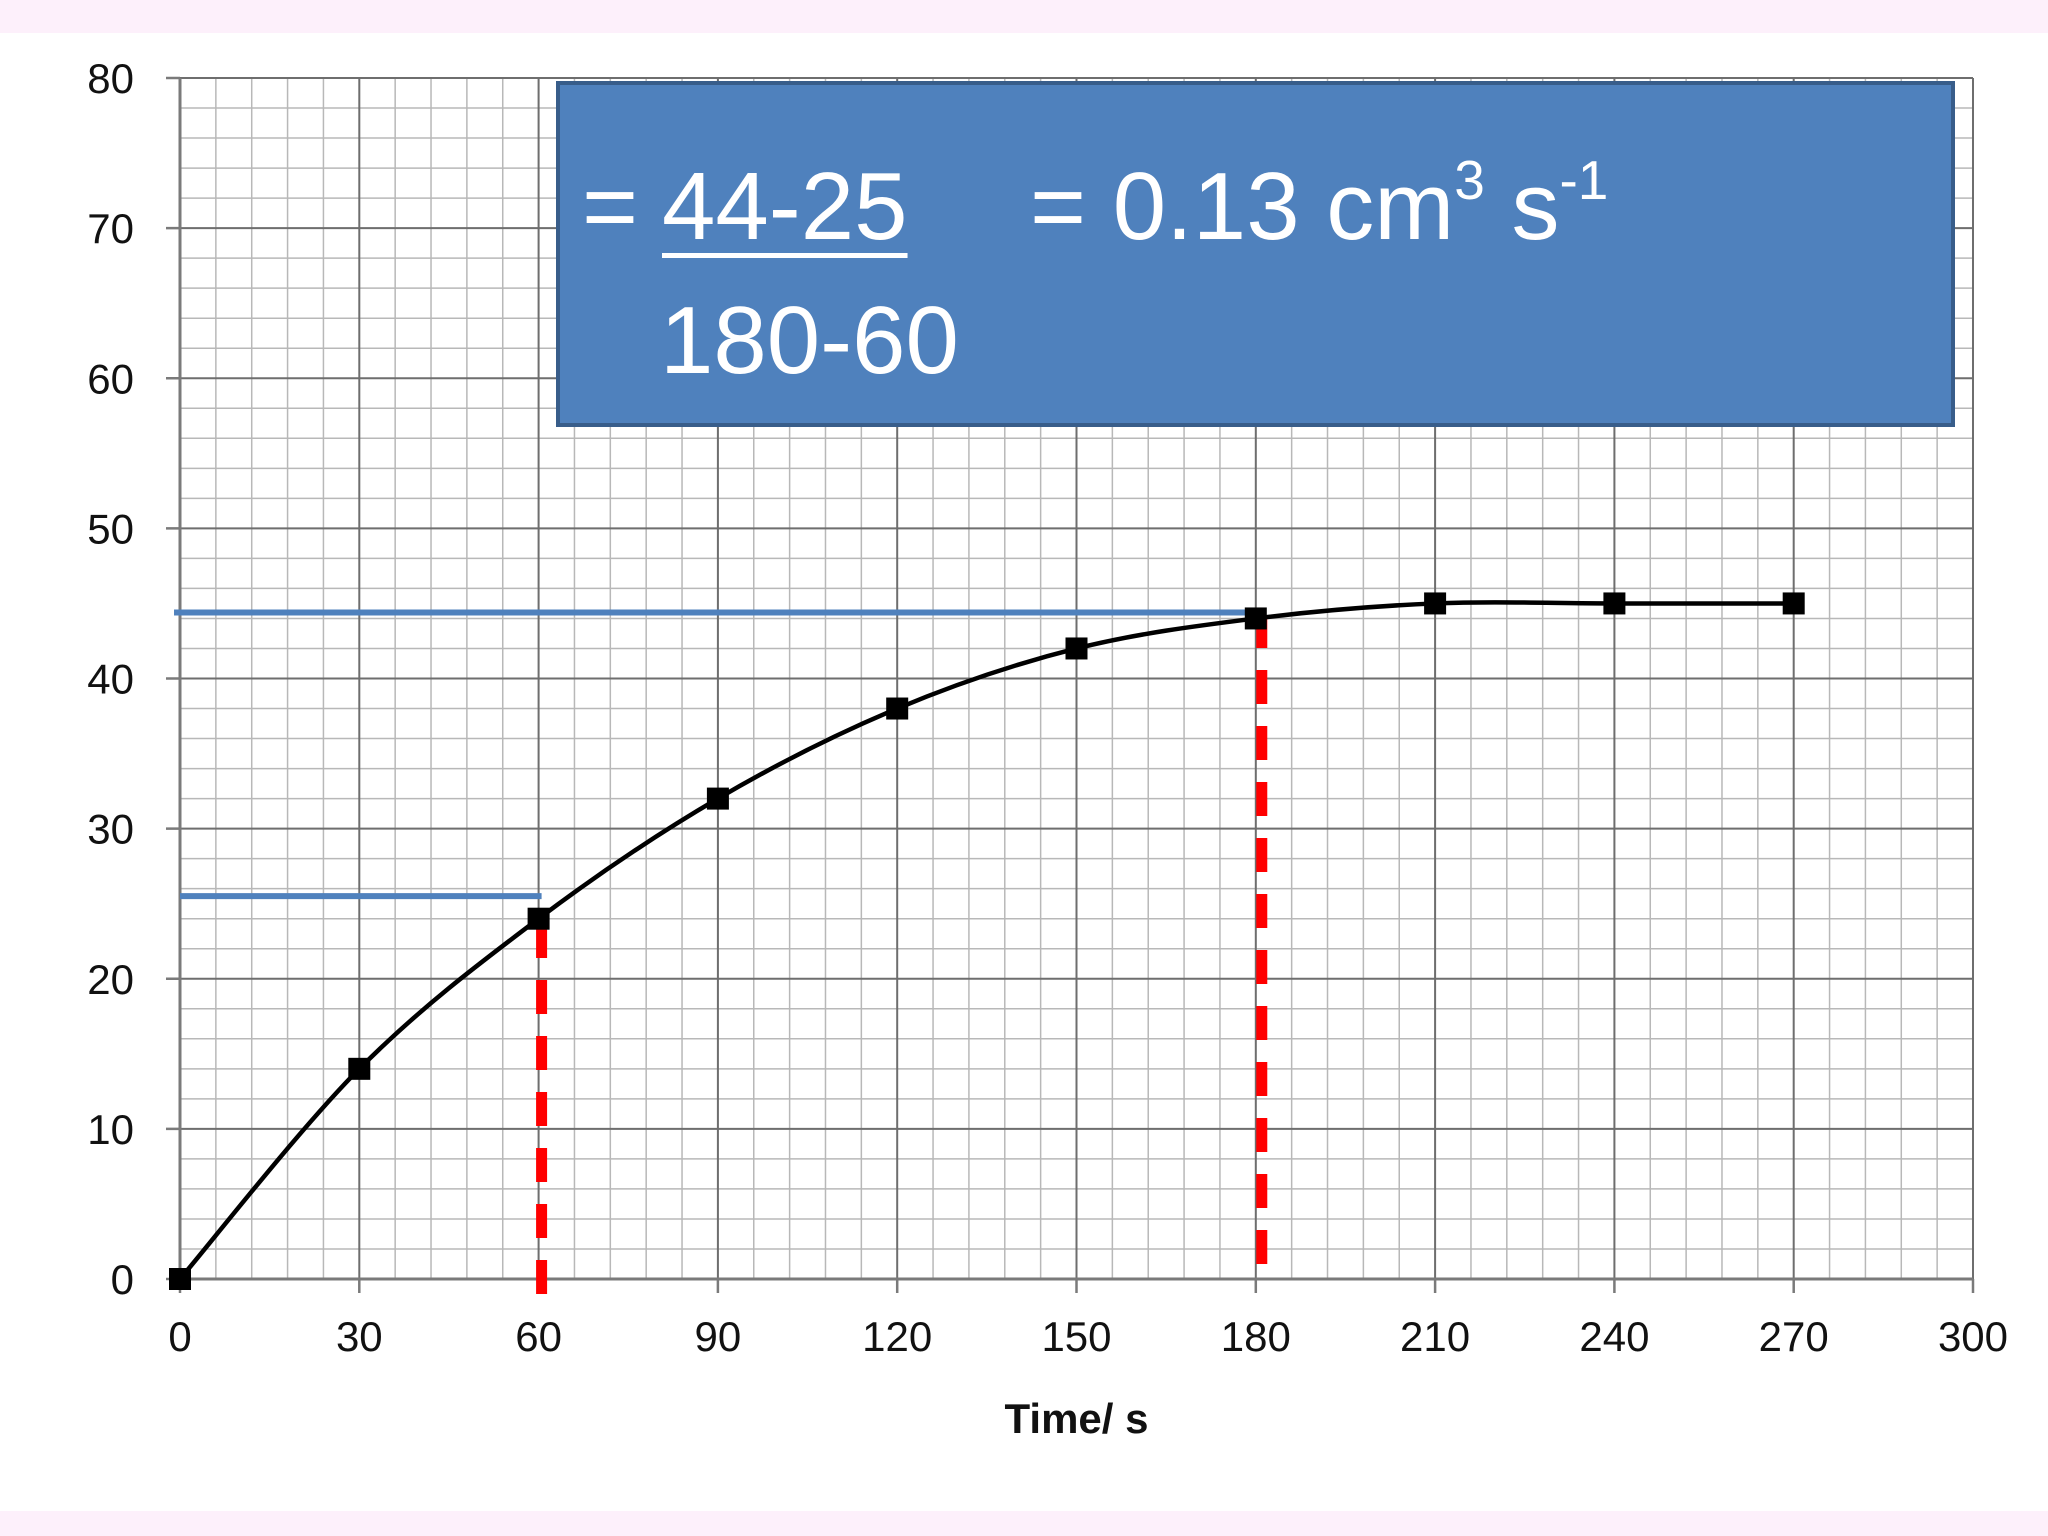 Image resolution: width=2048 pixels, height=1536 pixels. I want to click on y-tick-label: 80, so click(110, 78).